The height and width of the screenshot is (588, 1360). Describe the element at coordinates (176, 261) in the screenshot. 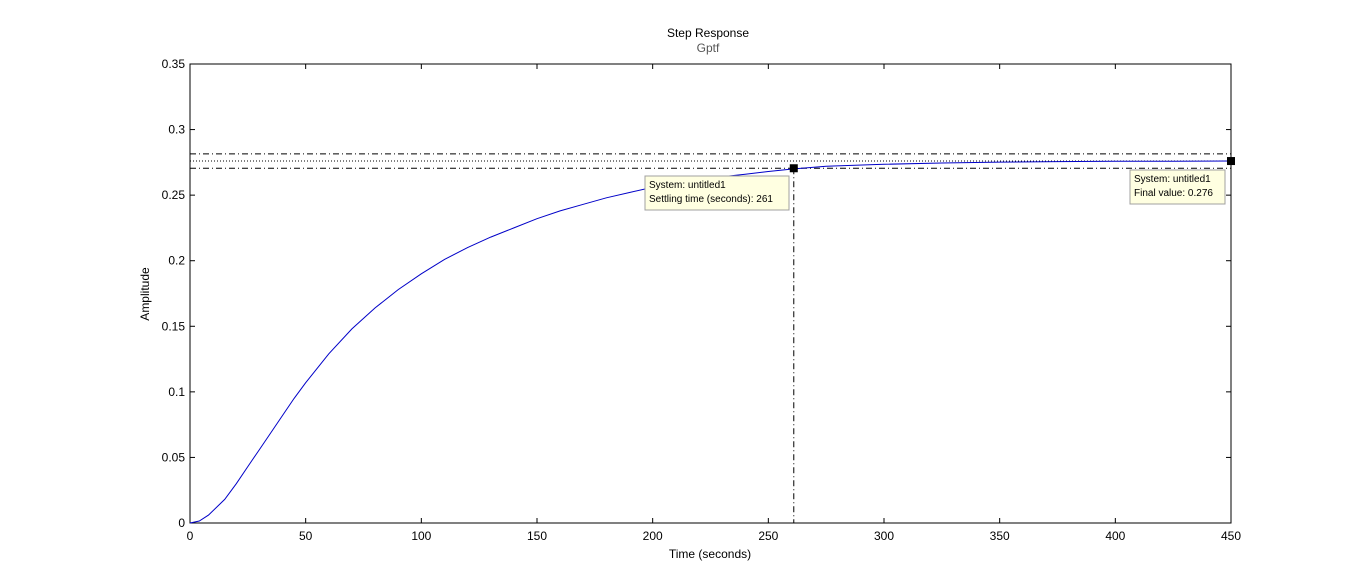

I see `y-tick-label: 0.2` at that location.